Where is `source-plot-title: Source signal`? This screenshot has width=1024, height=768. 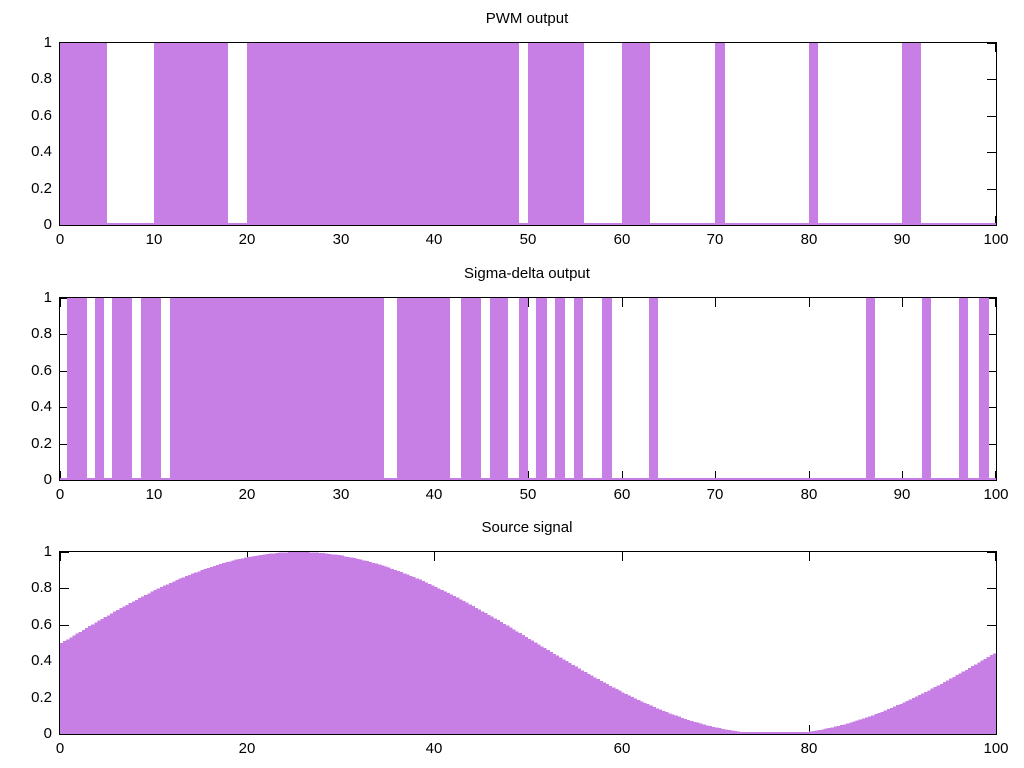
source-plot-title: Source signal is located at coordinates (527, 527).